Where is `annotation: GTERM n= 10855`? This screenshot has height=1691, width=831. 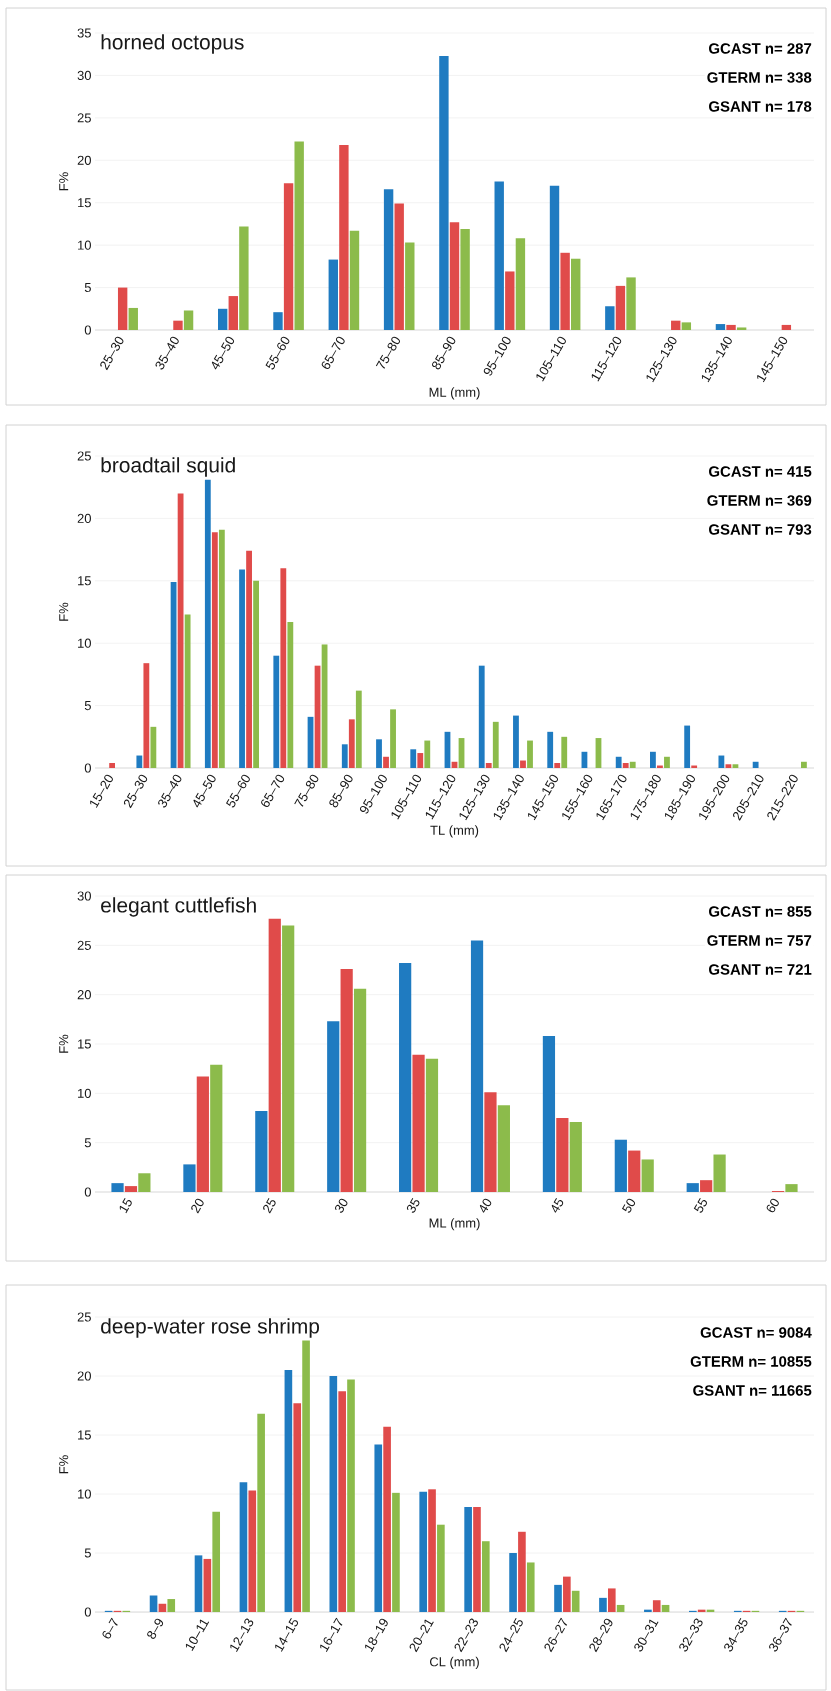
annotation: GTERM n= 10855 is located at coordinates (751, 1361).